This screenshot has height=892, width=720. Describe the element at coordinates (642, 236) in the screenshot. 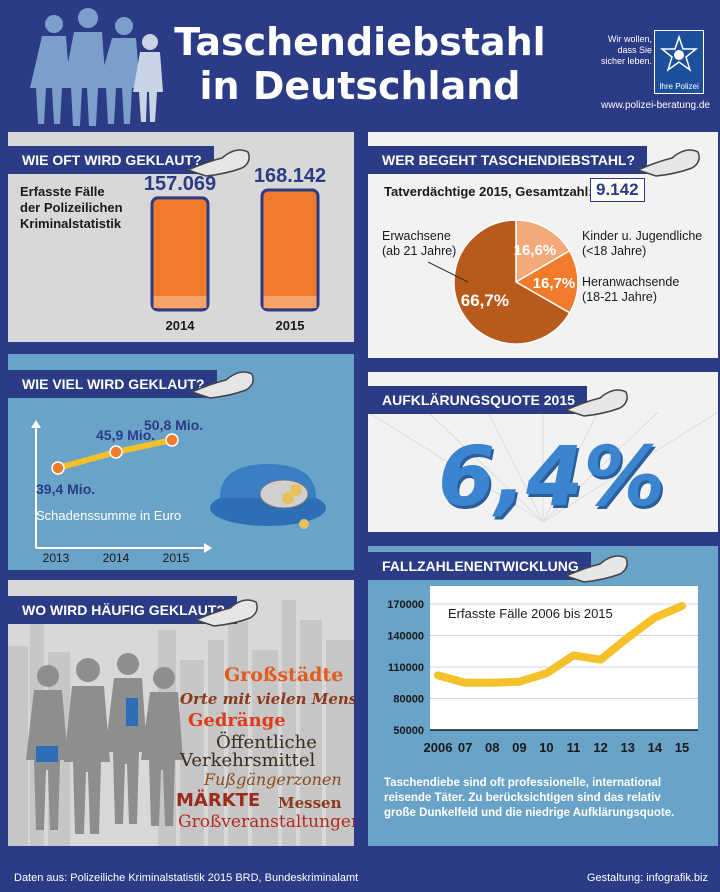

I see `pie-legend-label: Kinder u. Jugendliche` at that location.